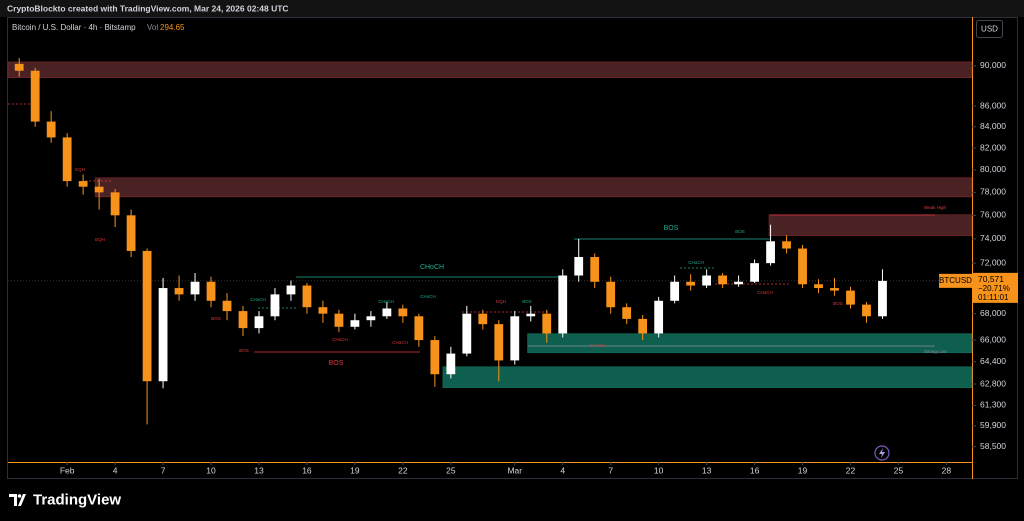  I want to click on y-tick-label: 68,000, so click(993, 313).